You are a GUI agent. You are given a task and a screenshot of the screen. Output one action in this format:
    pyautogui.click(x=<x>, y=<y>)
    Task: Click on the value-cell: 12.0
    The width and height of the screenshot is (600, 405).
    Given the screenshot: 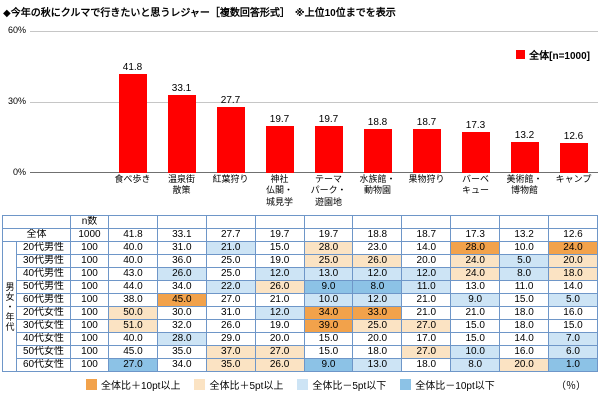 What is the action you would take?
    pyautogui.click(x=279, y=274)
    